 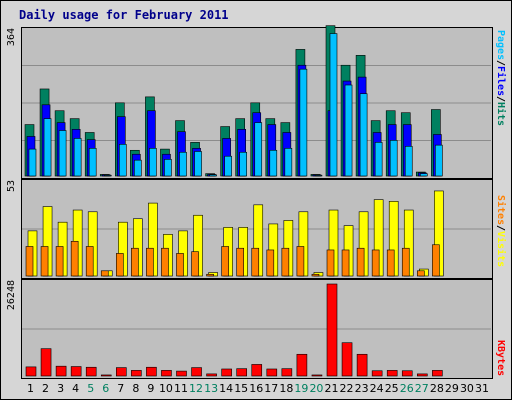 I want to click on top-series-legend: Pages/Files/Hits, so click(x=500, y=78).